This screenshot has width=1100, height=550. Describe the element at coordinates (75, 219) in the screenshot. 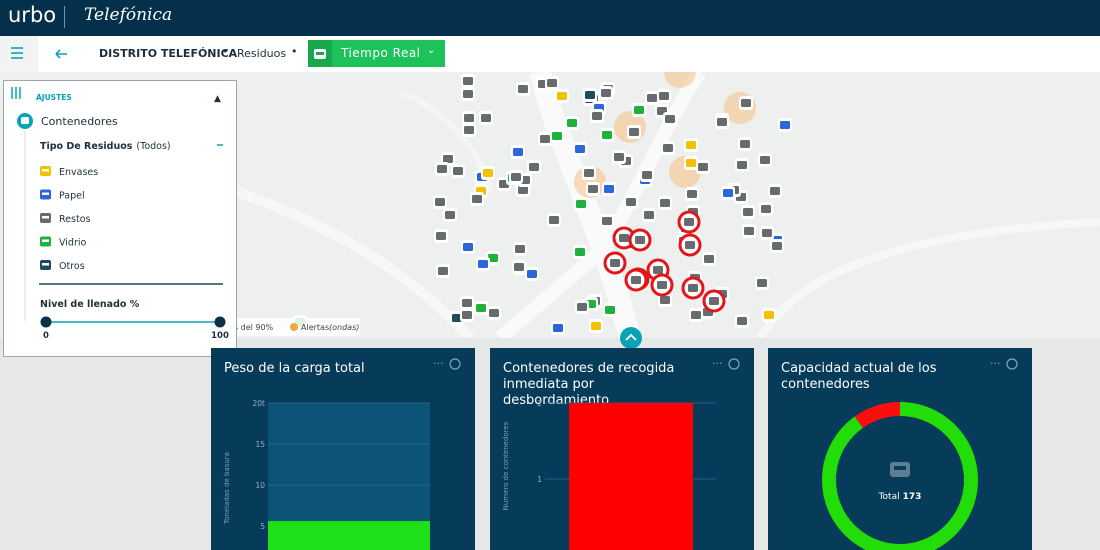

I see `type-name: Restos` at that location.